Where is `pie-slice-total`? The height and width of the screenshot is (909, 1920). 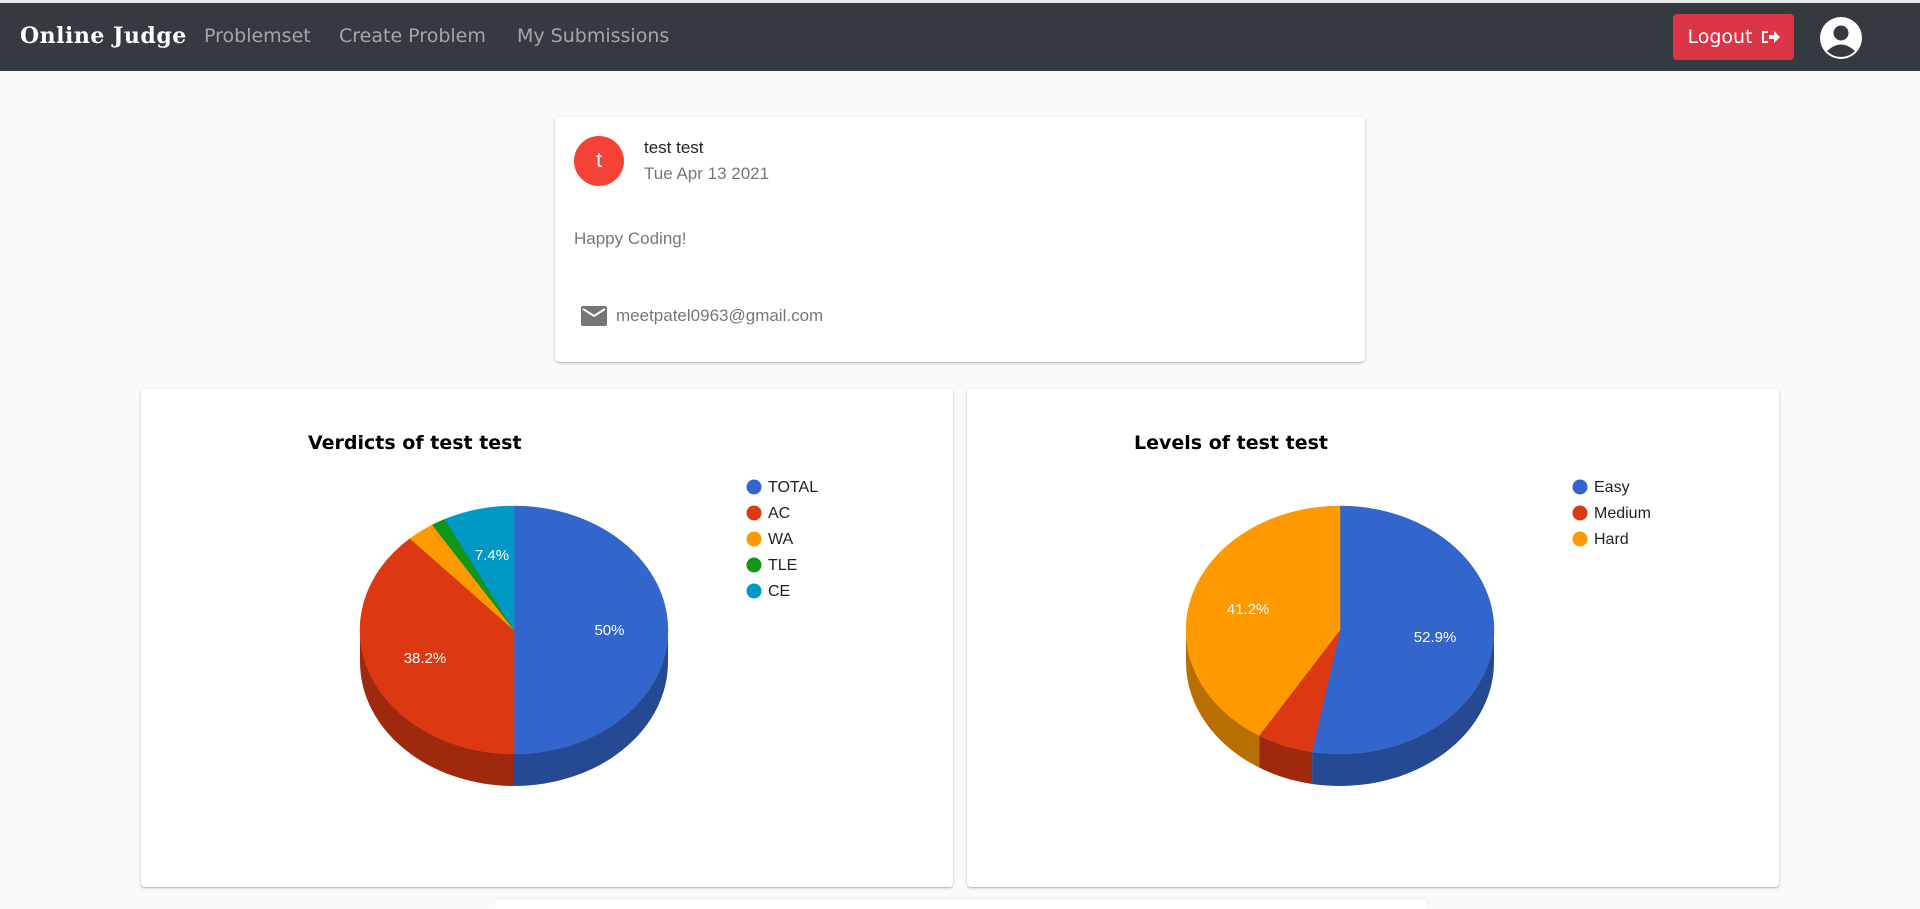 pie-slice-total is located at coordinates (591, 630).